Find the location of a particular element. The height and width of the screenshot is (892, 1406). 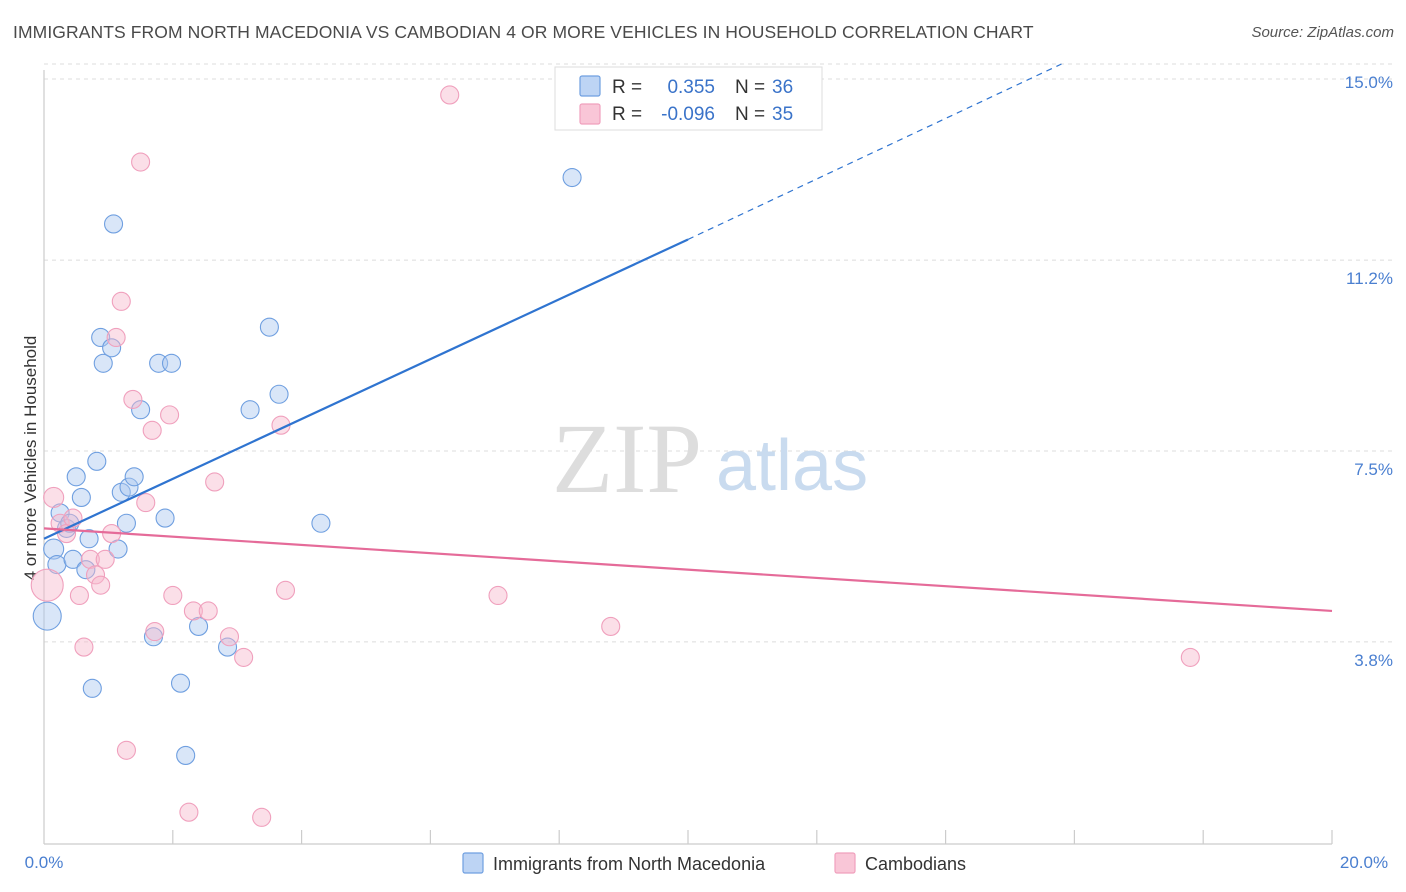

watermark-zip: ZIP is located at coordinates (627, 458).